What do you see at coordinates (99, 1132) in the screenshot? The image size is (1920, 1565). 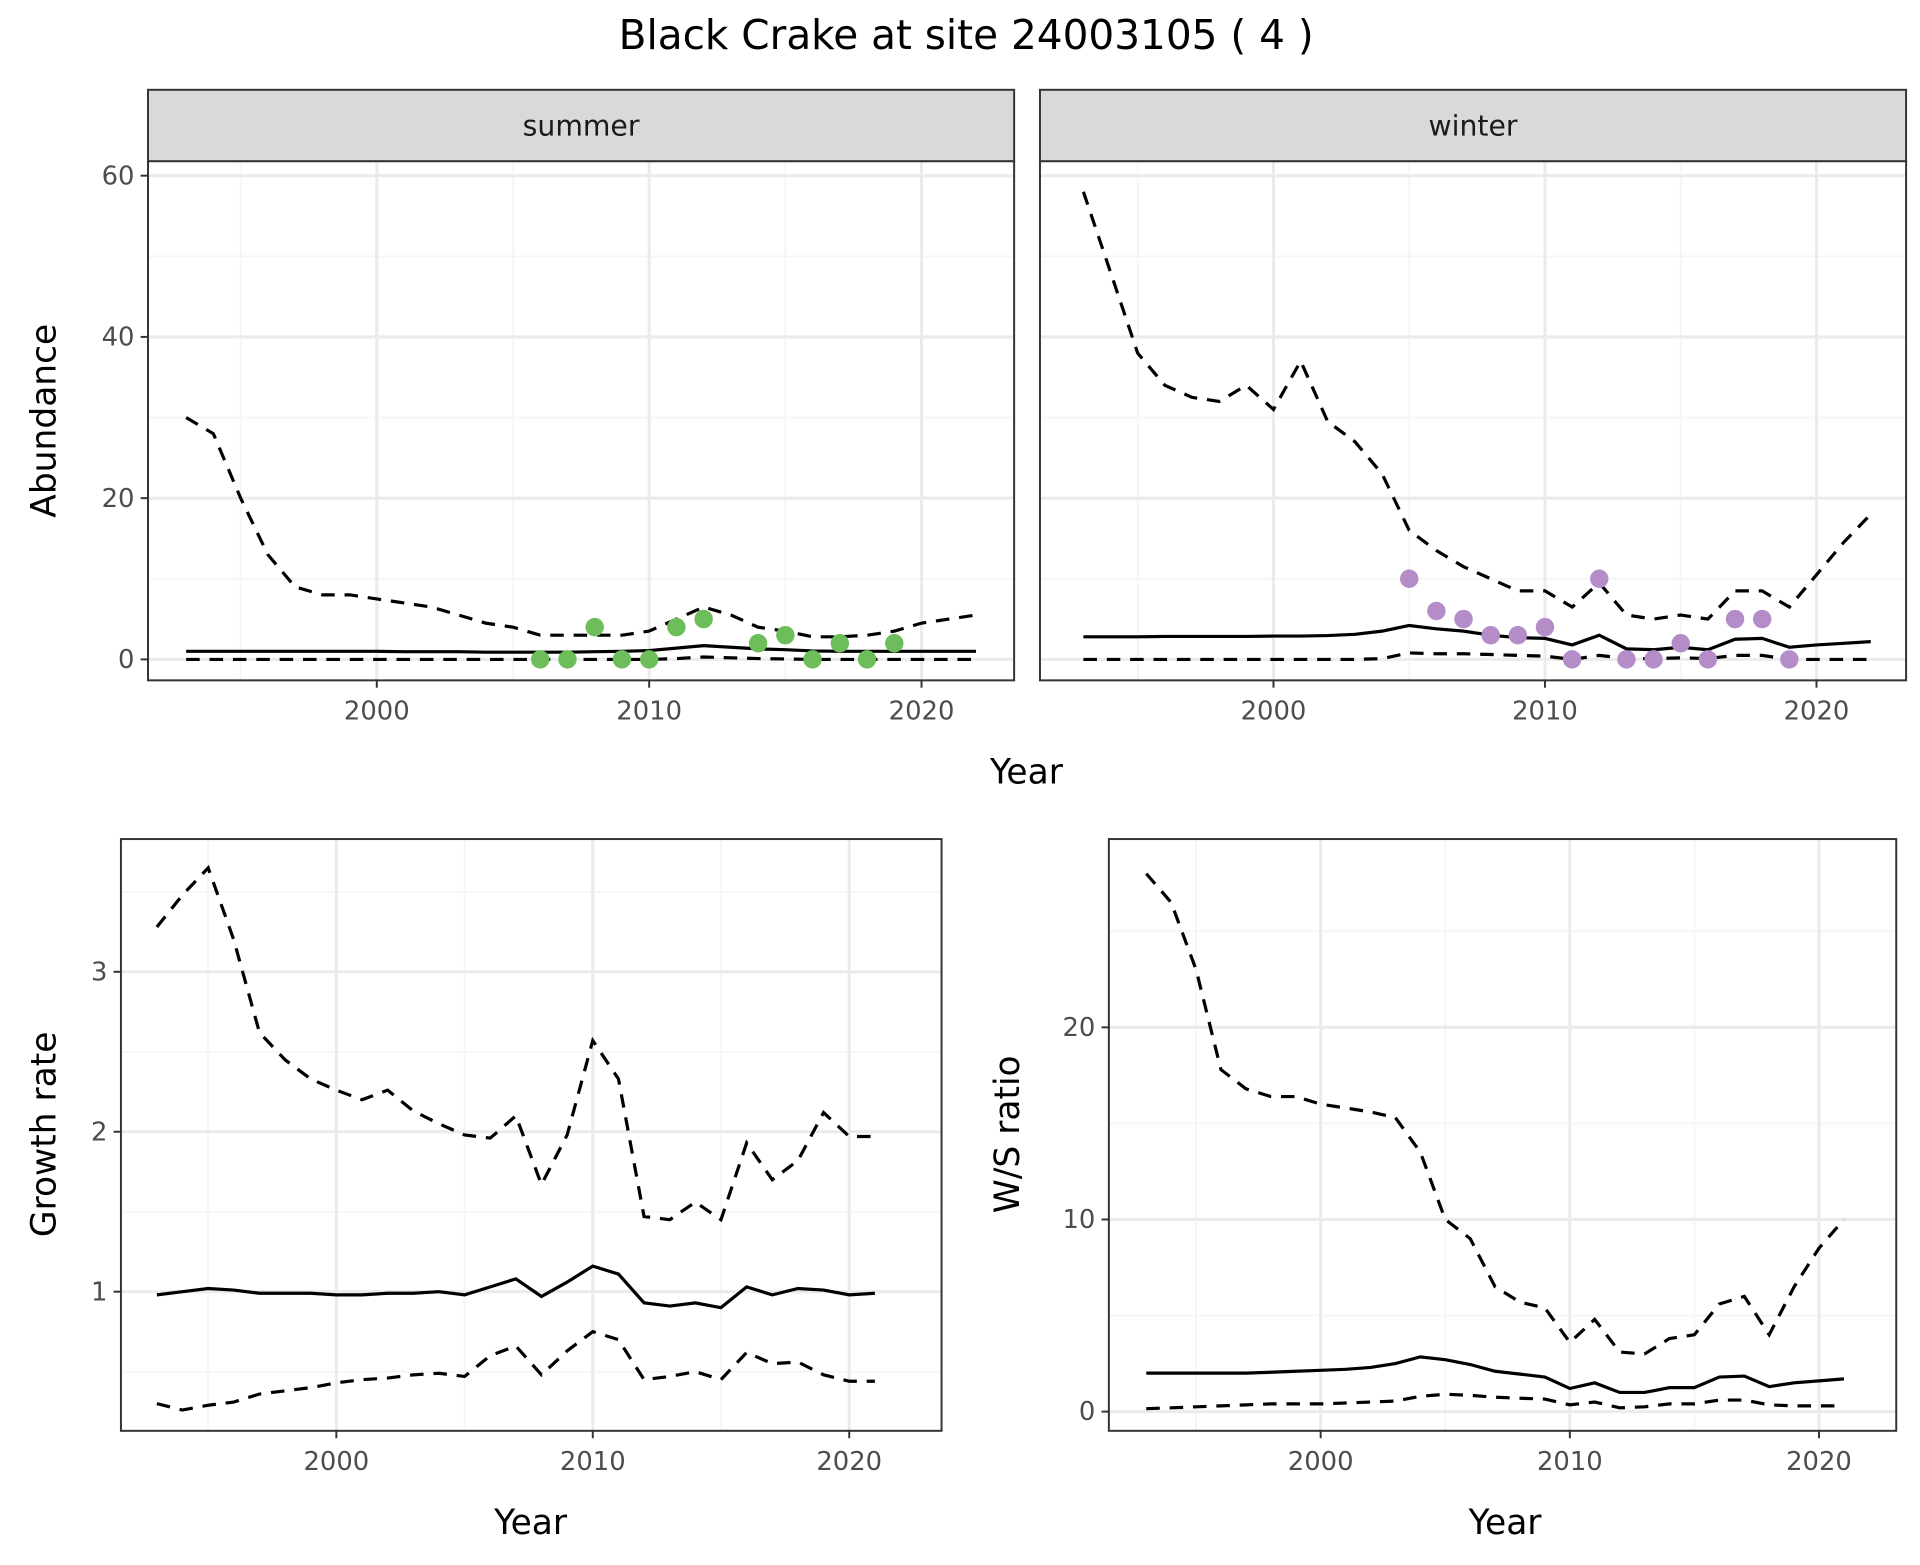 I see `y-tick-label: 2` at bounding box center [99, 1132].